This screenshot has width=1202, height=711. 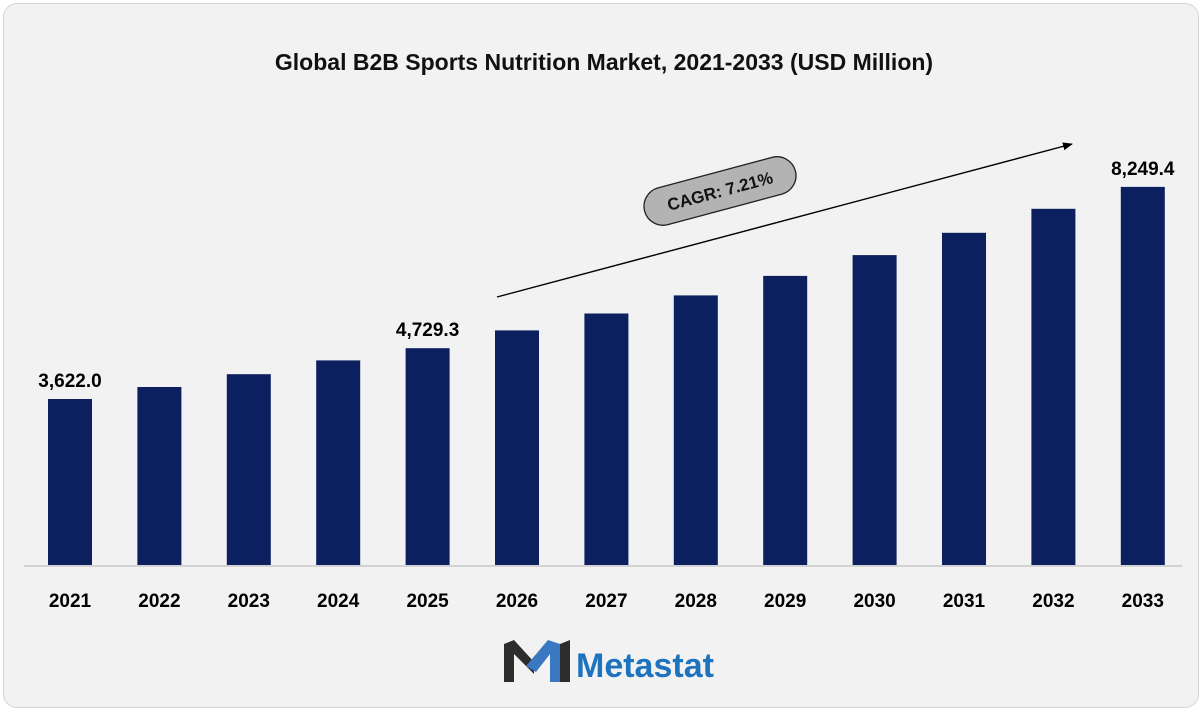 I want to click on x-tick-label-2031: 2031, so click(x=964, y=601).